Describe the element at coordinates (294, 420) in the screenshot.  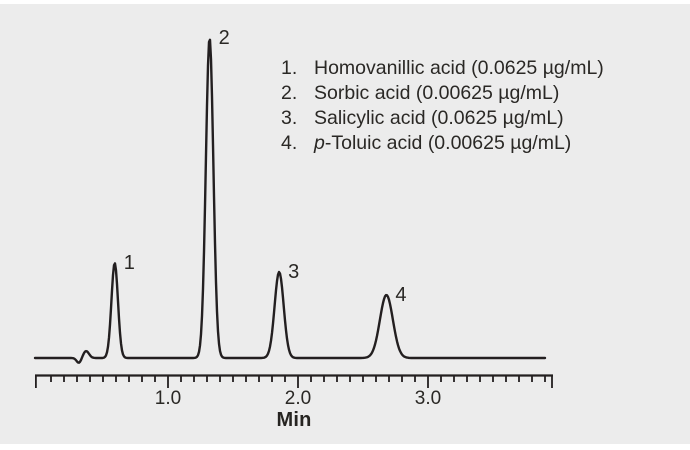
I see `x-axis-label: Min` at that location.